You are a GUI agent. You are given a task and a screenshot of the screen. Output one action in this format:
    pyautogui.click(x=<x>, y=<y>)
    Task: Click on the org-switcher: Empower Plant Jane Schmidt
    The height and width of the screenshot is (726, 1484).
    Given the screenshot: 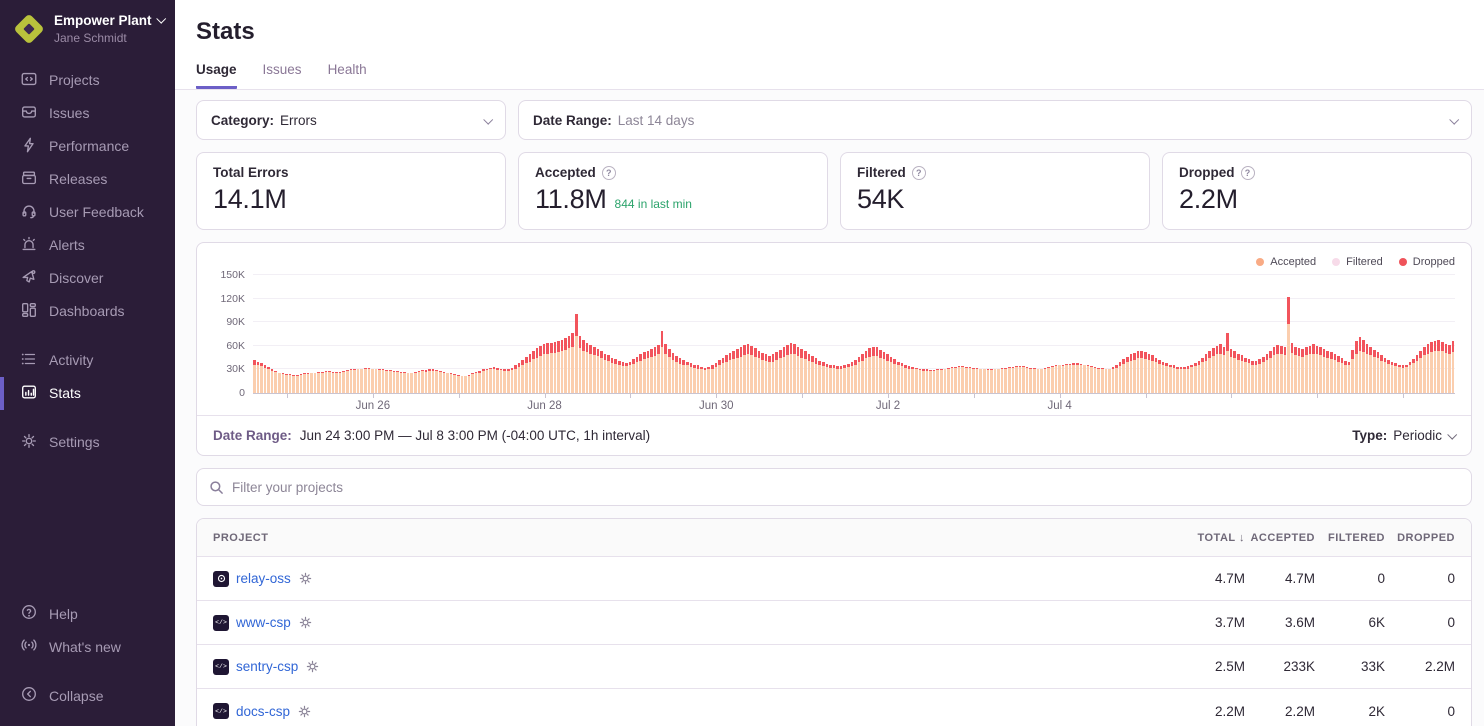 What is the action you would take?
    pyautogui.click(x=87, y=28)
    